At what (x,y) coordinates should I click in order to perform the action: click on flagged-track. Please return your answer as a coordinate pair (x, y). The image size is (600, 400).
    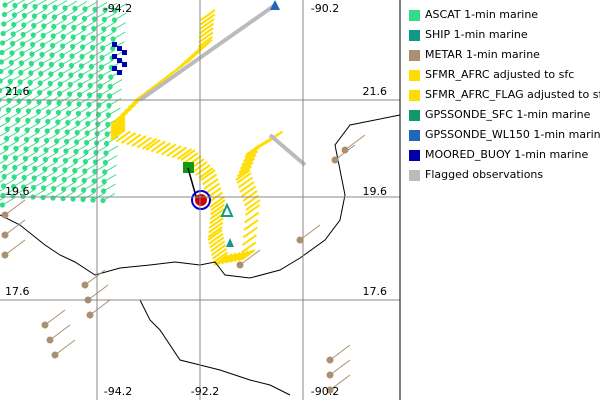
    Looking at the image, I should click on (207, 52).